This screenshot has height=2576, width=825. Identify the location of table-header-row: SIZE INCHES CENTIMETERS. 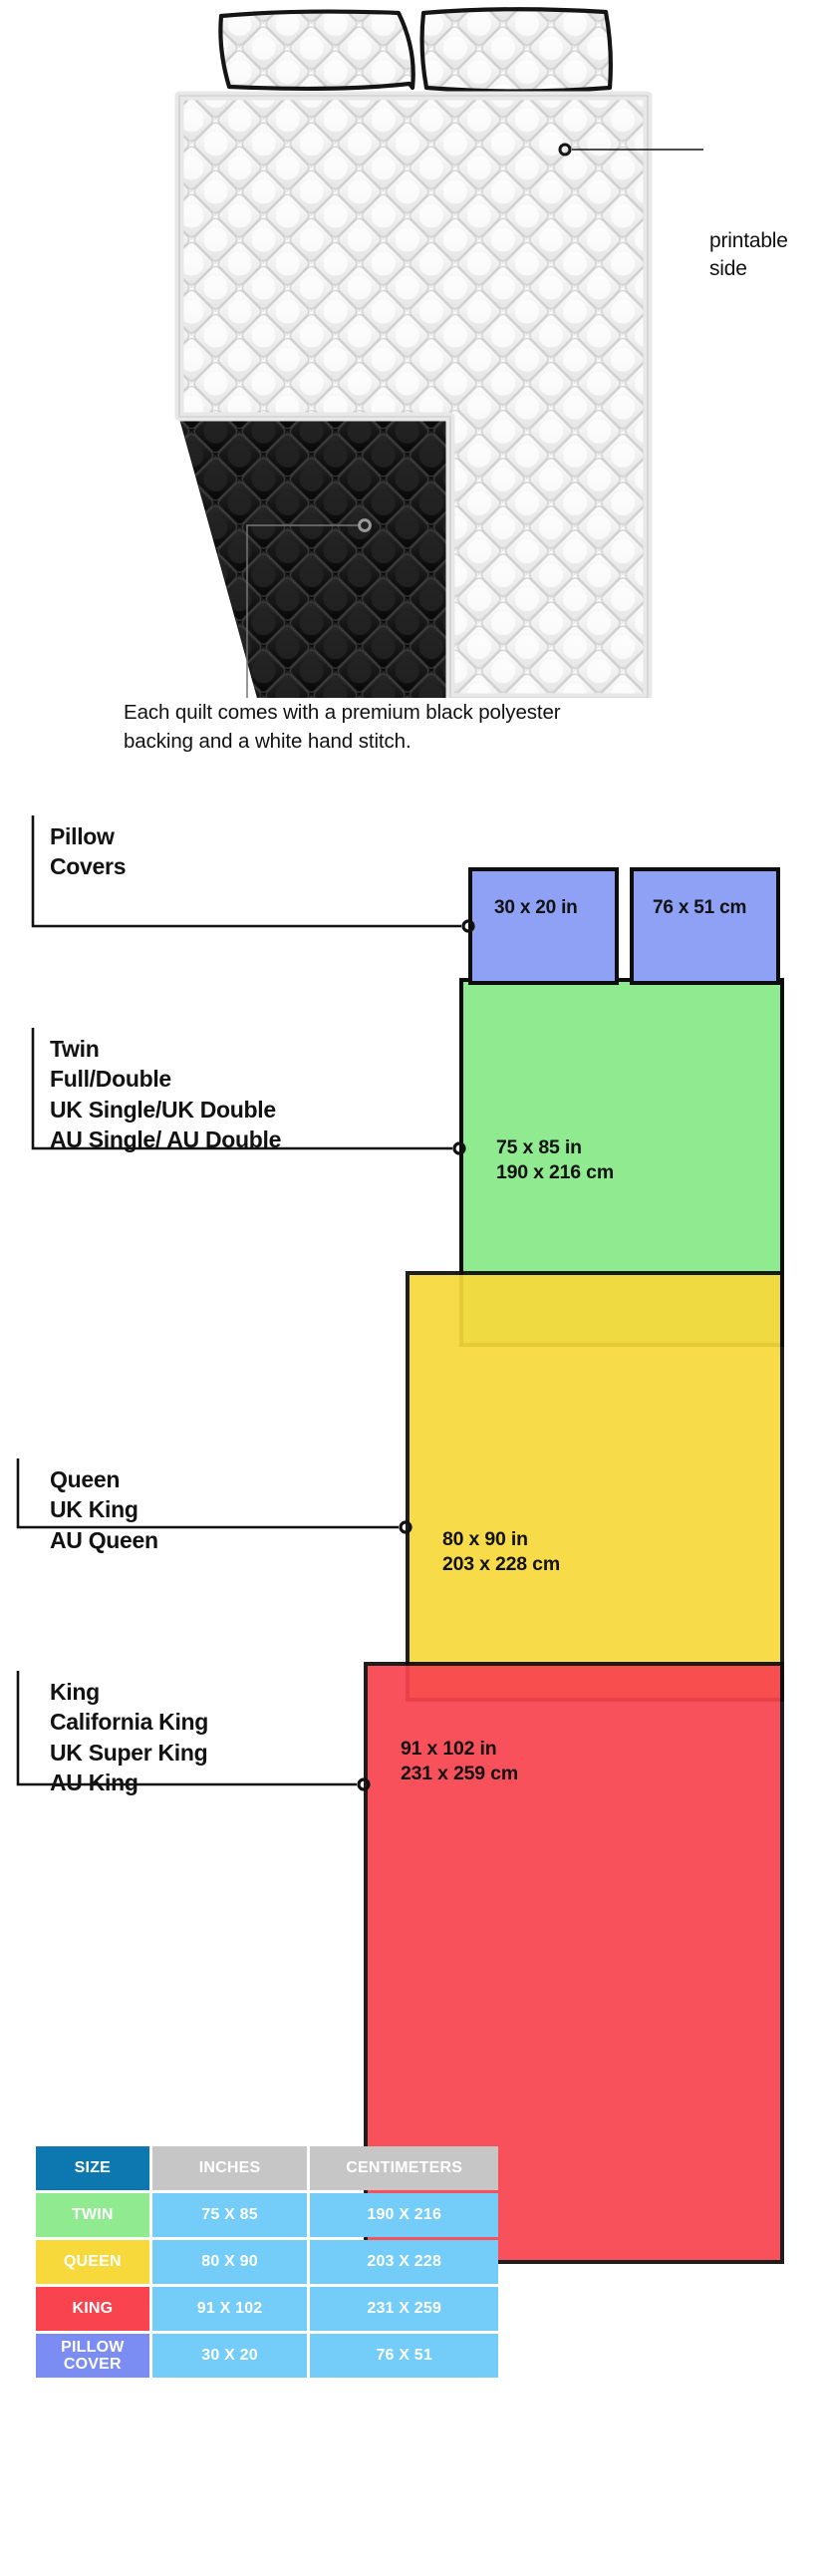
(267, 2168).